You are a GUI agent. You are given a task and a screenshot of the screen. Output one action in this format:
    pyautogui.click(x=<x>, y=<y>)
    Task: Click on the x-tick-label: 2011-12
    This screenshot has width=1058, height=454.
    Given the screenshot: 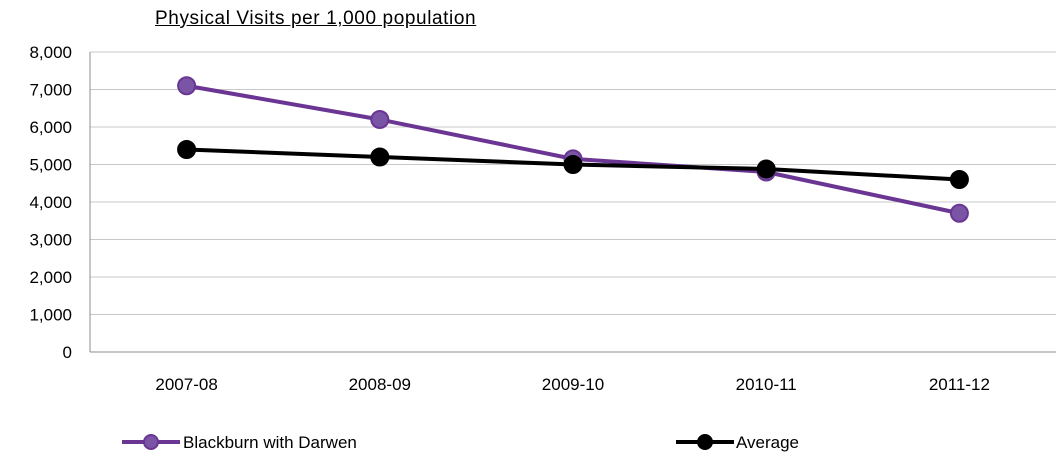 What is the action you would take?
    pyautogui.click(x=959, y=384)
    